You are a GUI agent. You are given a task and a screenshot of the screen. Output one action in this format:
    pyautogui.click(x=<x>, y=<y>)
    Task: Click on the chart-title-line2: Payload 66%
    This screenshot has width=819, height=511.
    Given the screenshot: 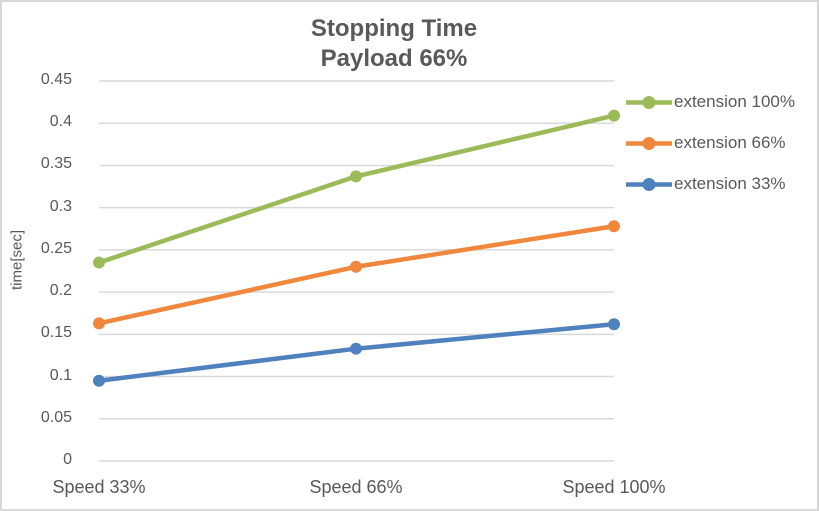 What is the action you would take?
    pyautogui.click(x=394, y=58)
    